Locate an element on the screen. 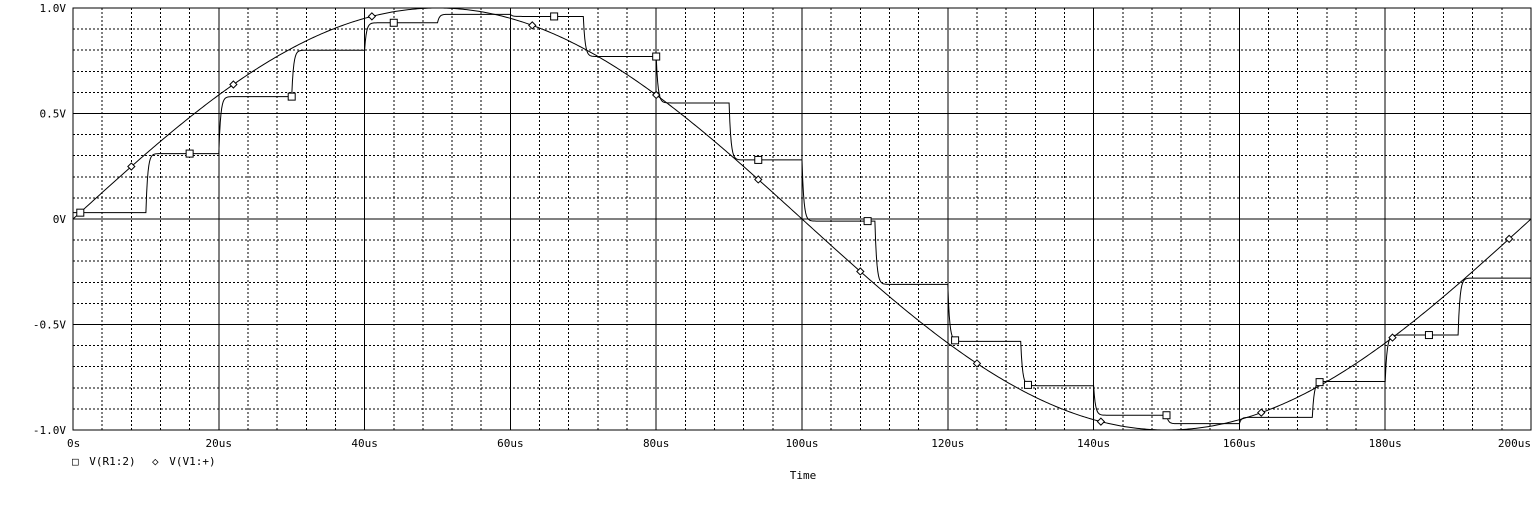 The image size is (1537, 507). x-tick-label: 0s is located at coordinates (73, 443).